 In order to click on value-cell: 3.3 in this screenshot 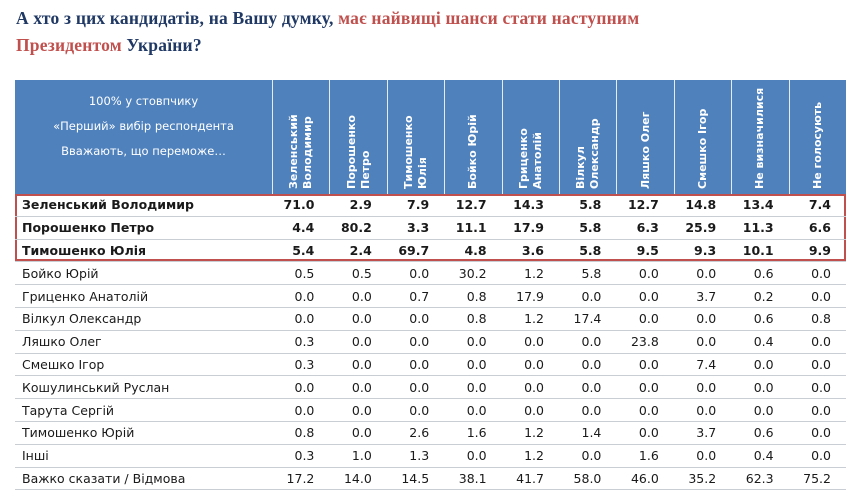, I will do `click(418, 228)`.